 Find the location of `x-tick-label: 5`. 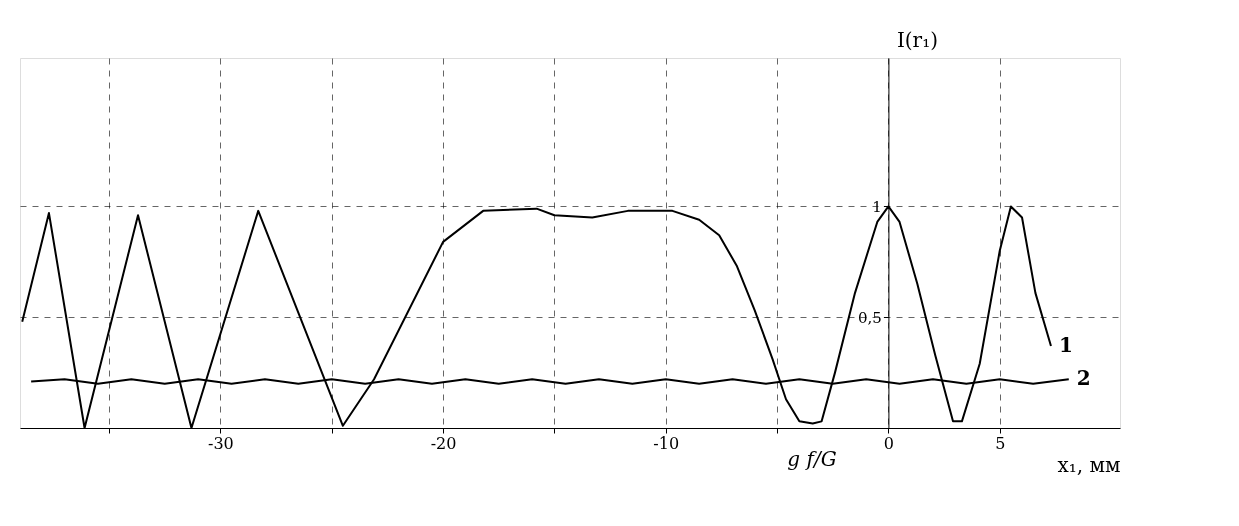

x-tick-label: 5 is located at coordinates (1000, 443).